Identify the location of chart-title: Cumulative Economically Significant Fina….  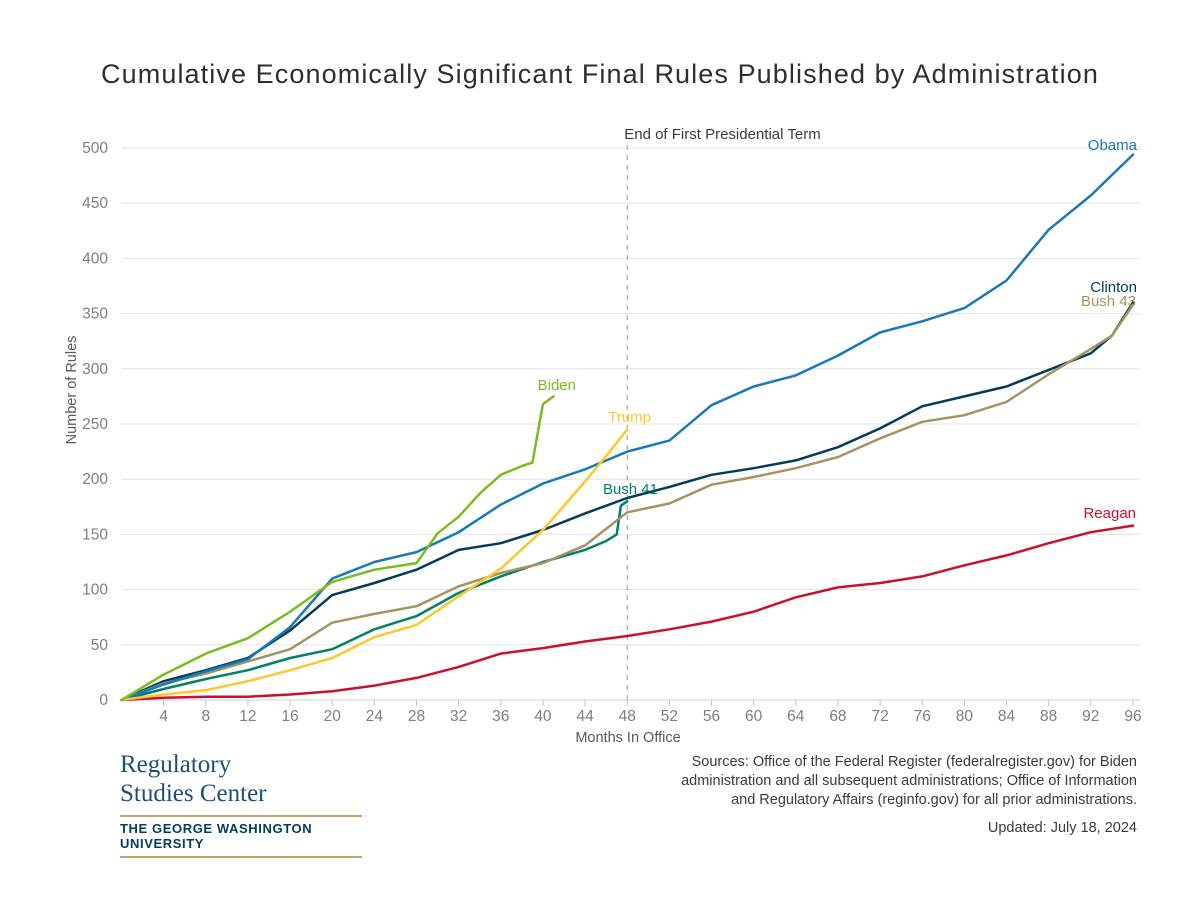
(600, 74).